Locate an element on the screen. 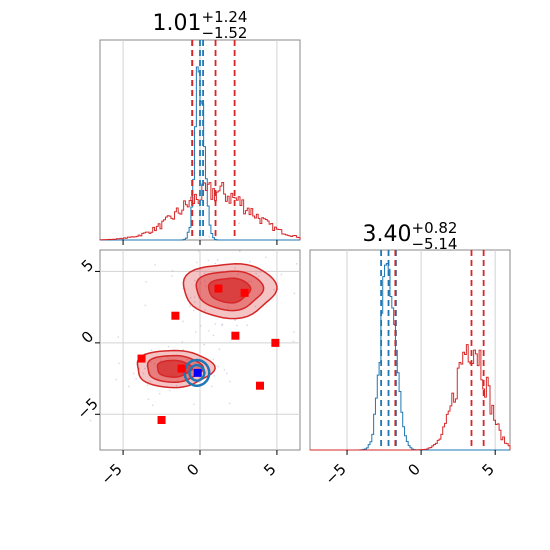 Image resolution: width=550 pixels, height=550 pixels. y-tick-label: 5 is located at coordinates (87, 265).